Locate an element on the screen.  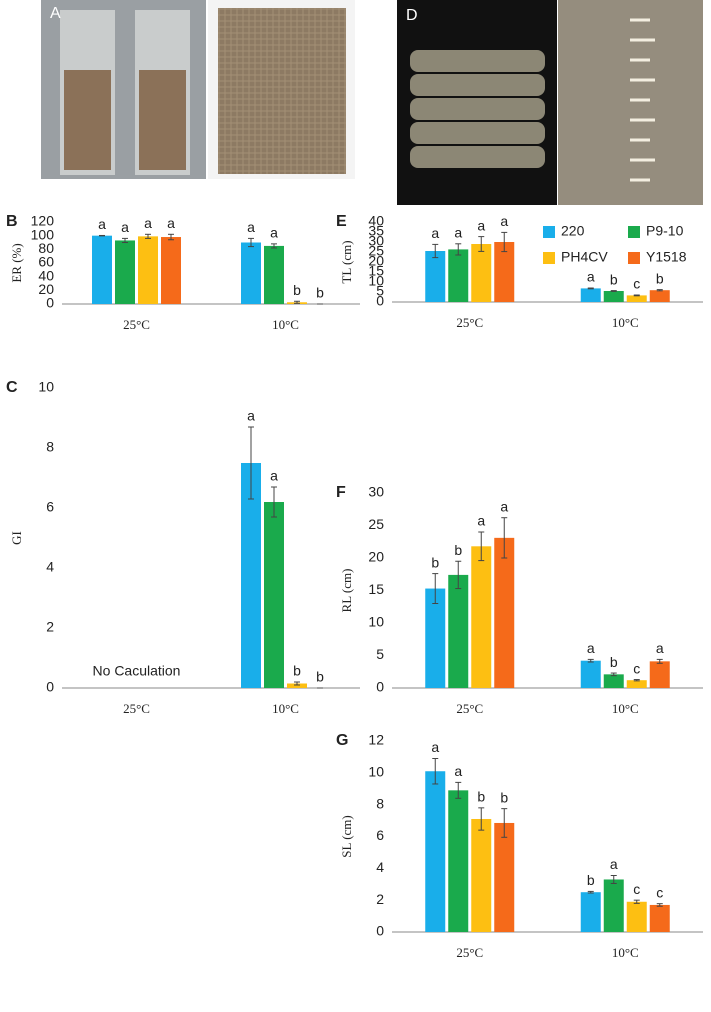
y-tick-label: 15 is located at coordinates (376, 271).